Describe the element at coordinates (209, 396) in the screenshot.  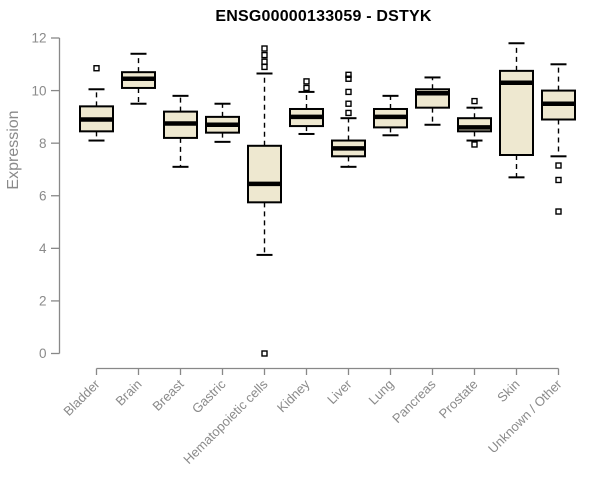
I see `x-tick-label-gastric: Gastric` at that location.